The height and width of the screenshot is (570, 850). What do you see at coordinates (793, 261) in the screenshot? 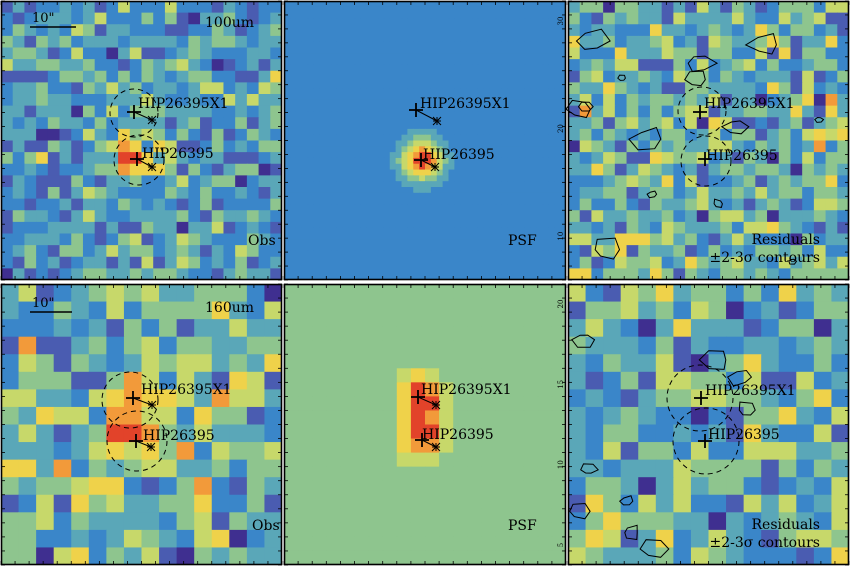
I see `contour-line` at bounding box center [793, 261].